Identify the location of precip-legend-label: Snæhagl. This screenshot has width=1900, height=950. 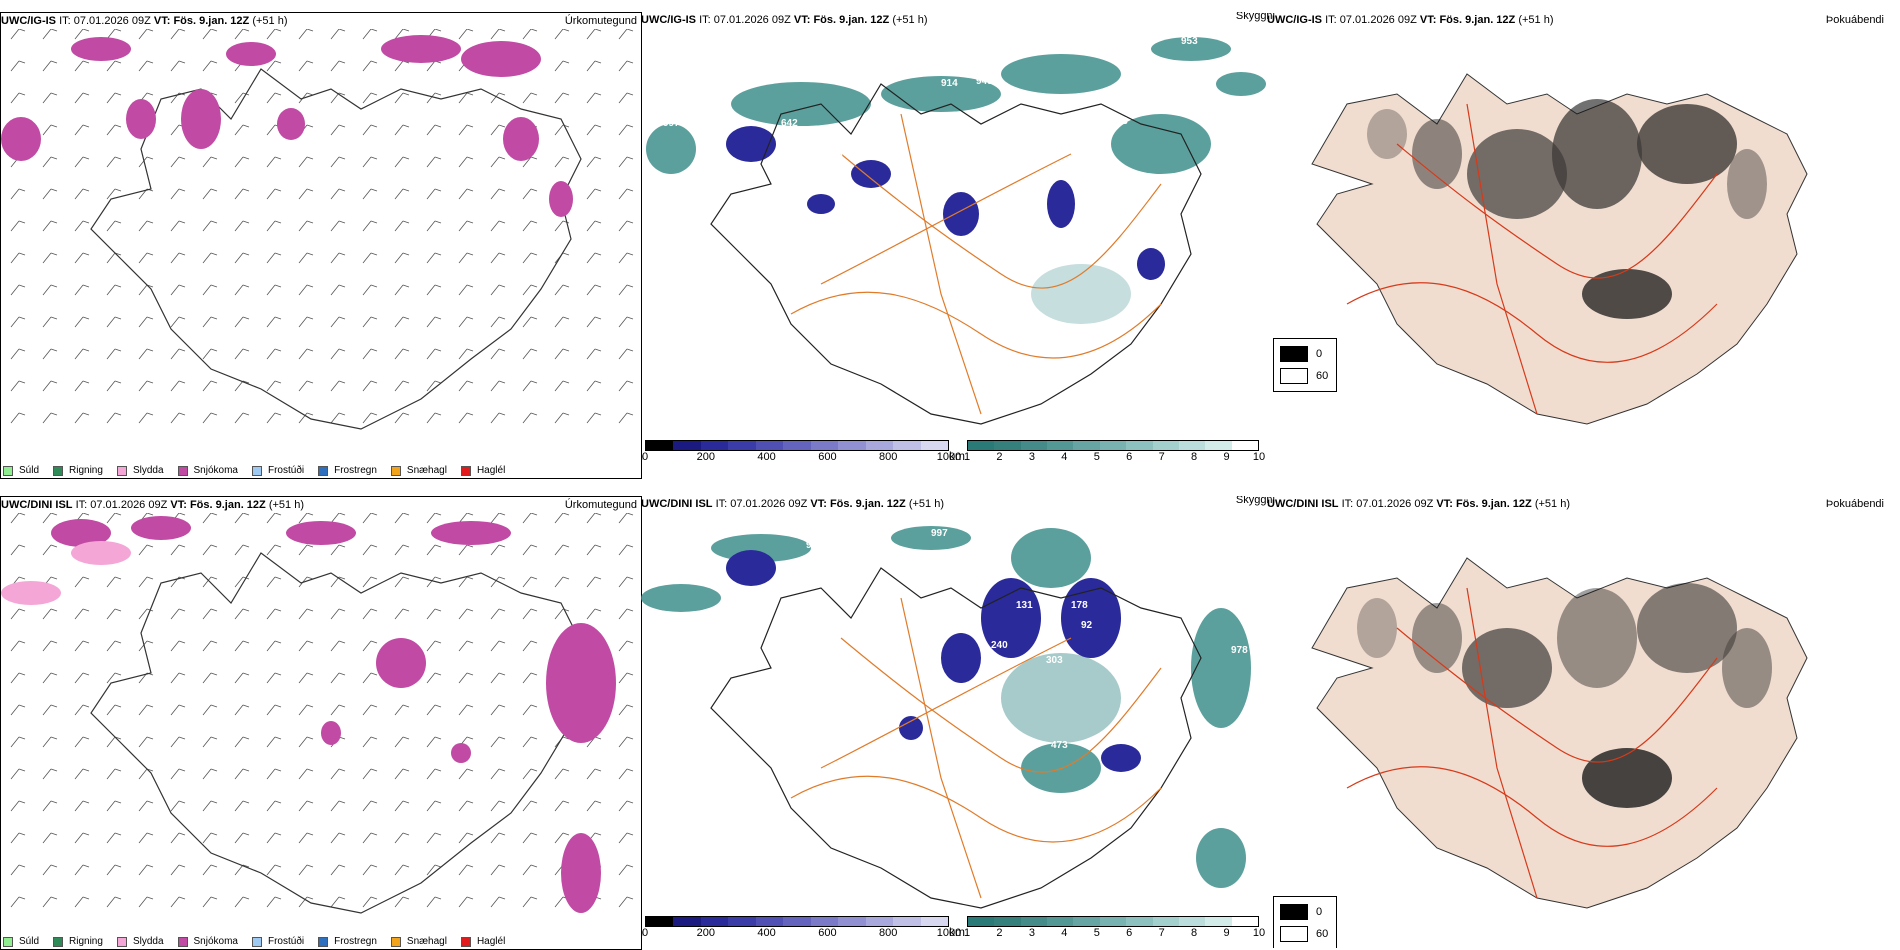
(426, 941).